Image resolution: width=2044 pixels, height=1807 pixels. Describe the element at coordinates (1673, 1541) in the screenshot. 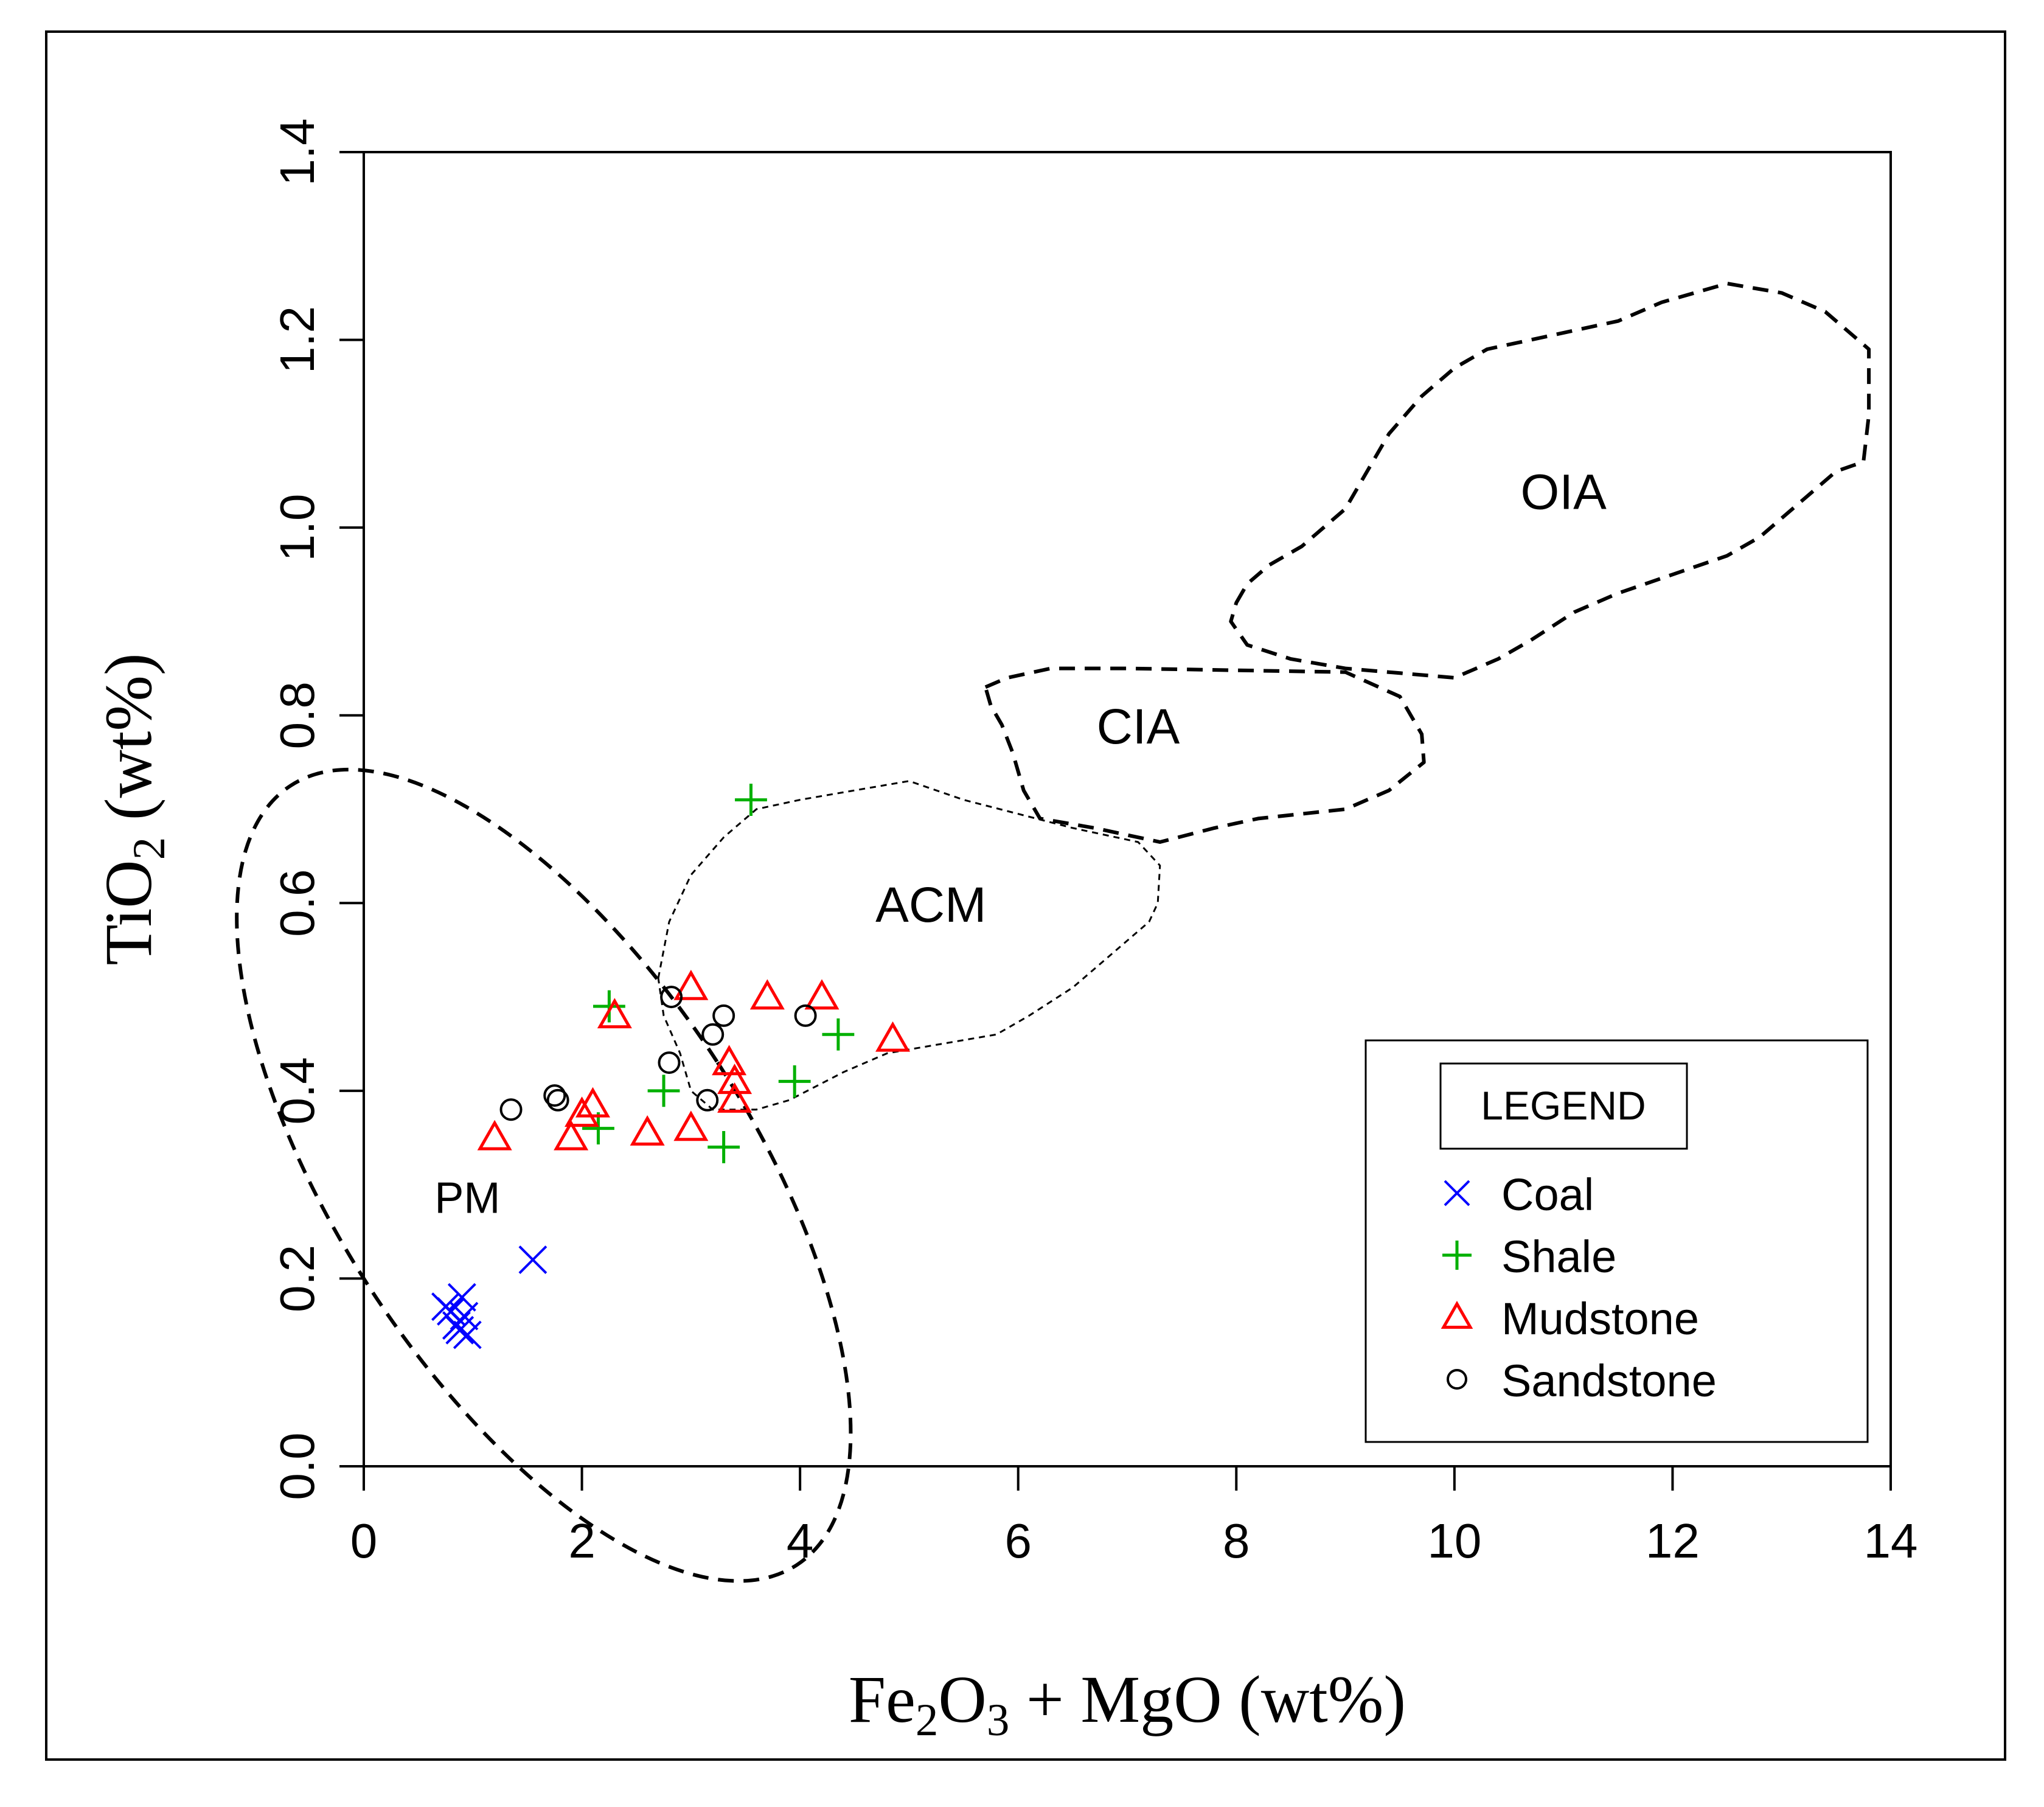

I see `x-tick-label: 12` at that location.